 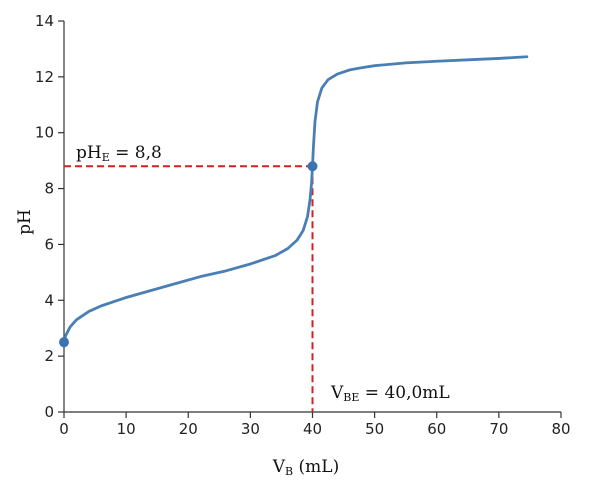 I want to click on y-tick-label: 14, so click(x=44, y=21).